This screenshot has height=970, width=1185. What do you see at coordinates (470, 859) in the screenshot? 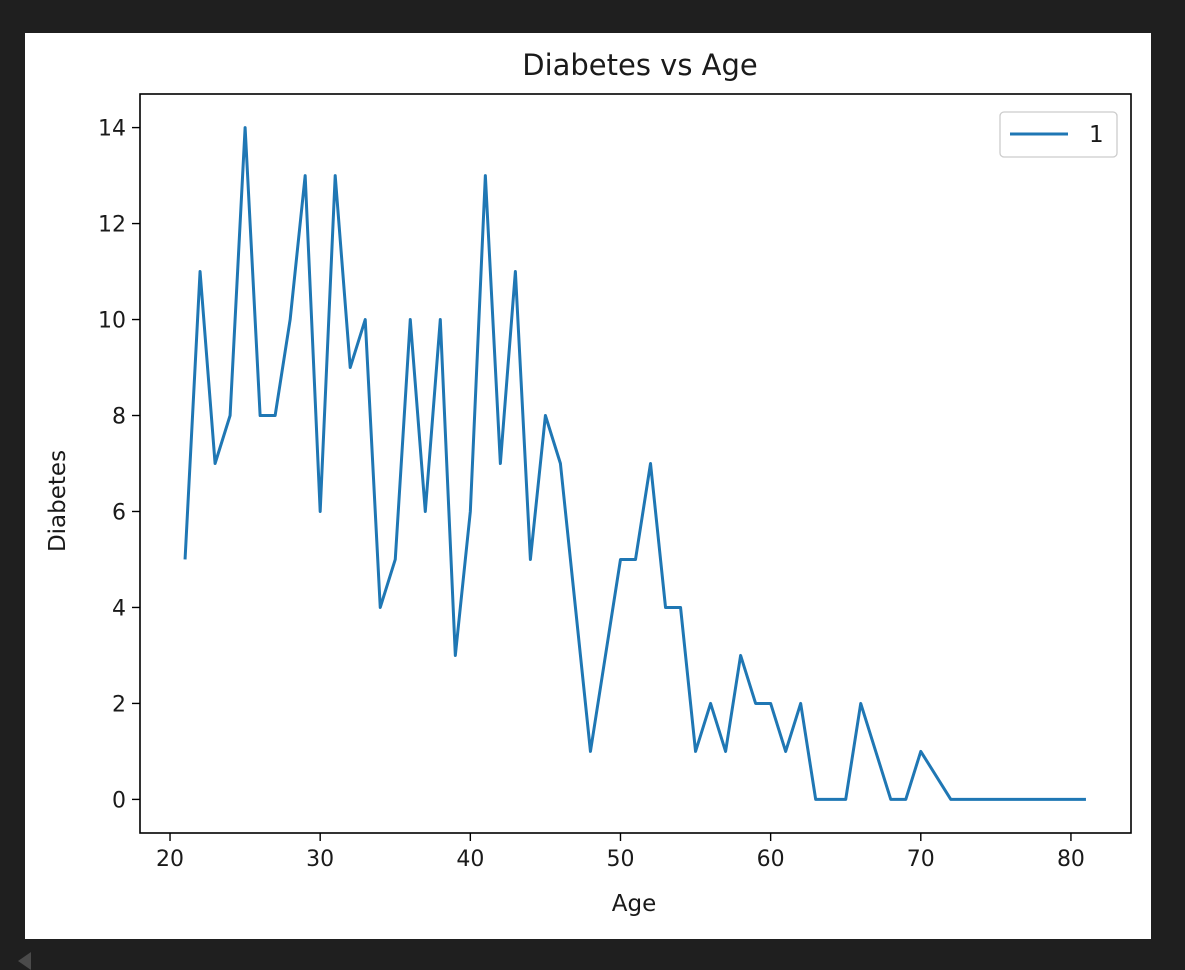
I see `x-tick-label: 40` at bounding box center [470, 859].